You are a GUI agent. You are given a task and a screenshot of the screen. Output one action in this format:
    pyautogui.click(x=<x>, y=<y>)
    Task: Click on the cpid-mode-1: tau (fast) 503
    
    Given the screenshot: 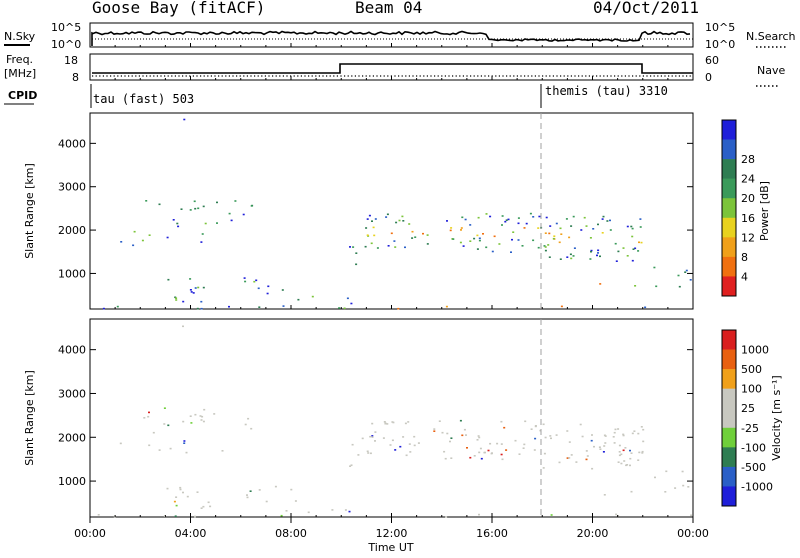 What is the action you would take?
    pyautogui.click(x=143, y=99)
    